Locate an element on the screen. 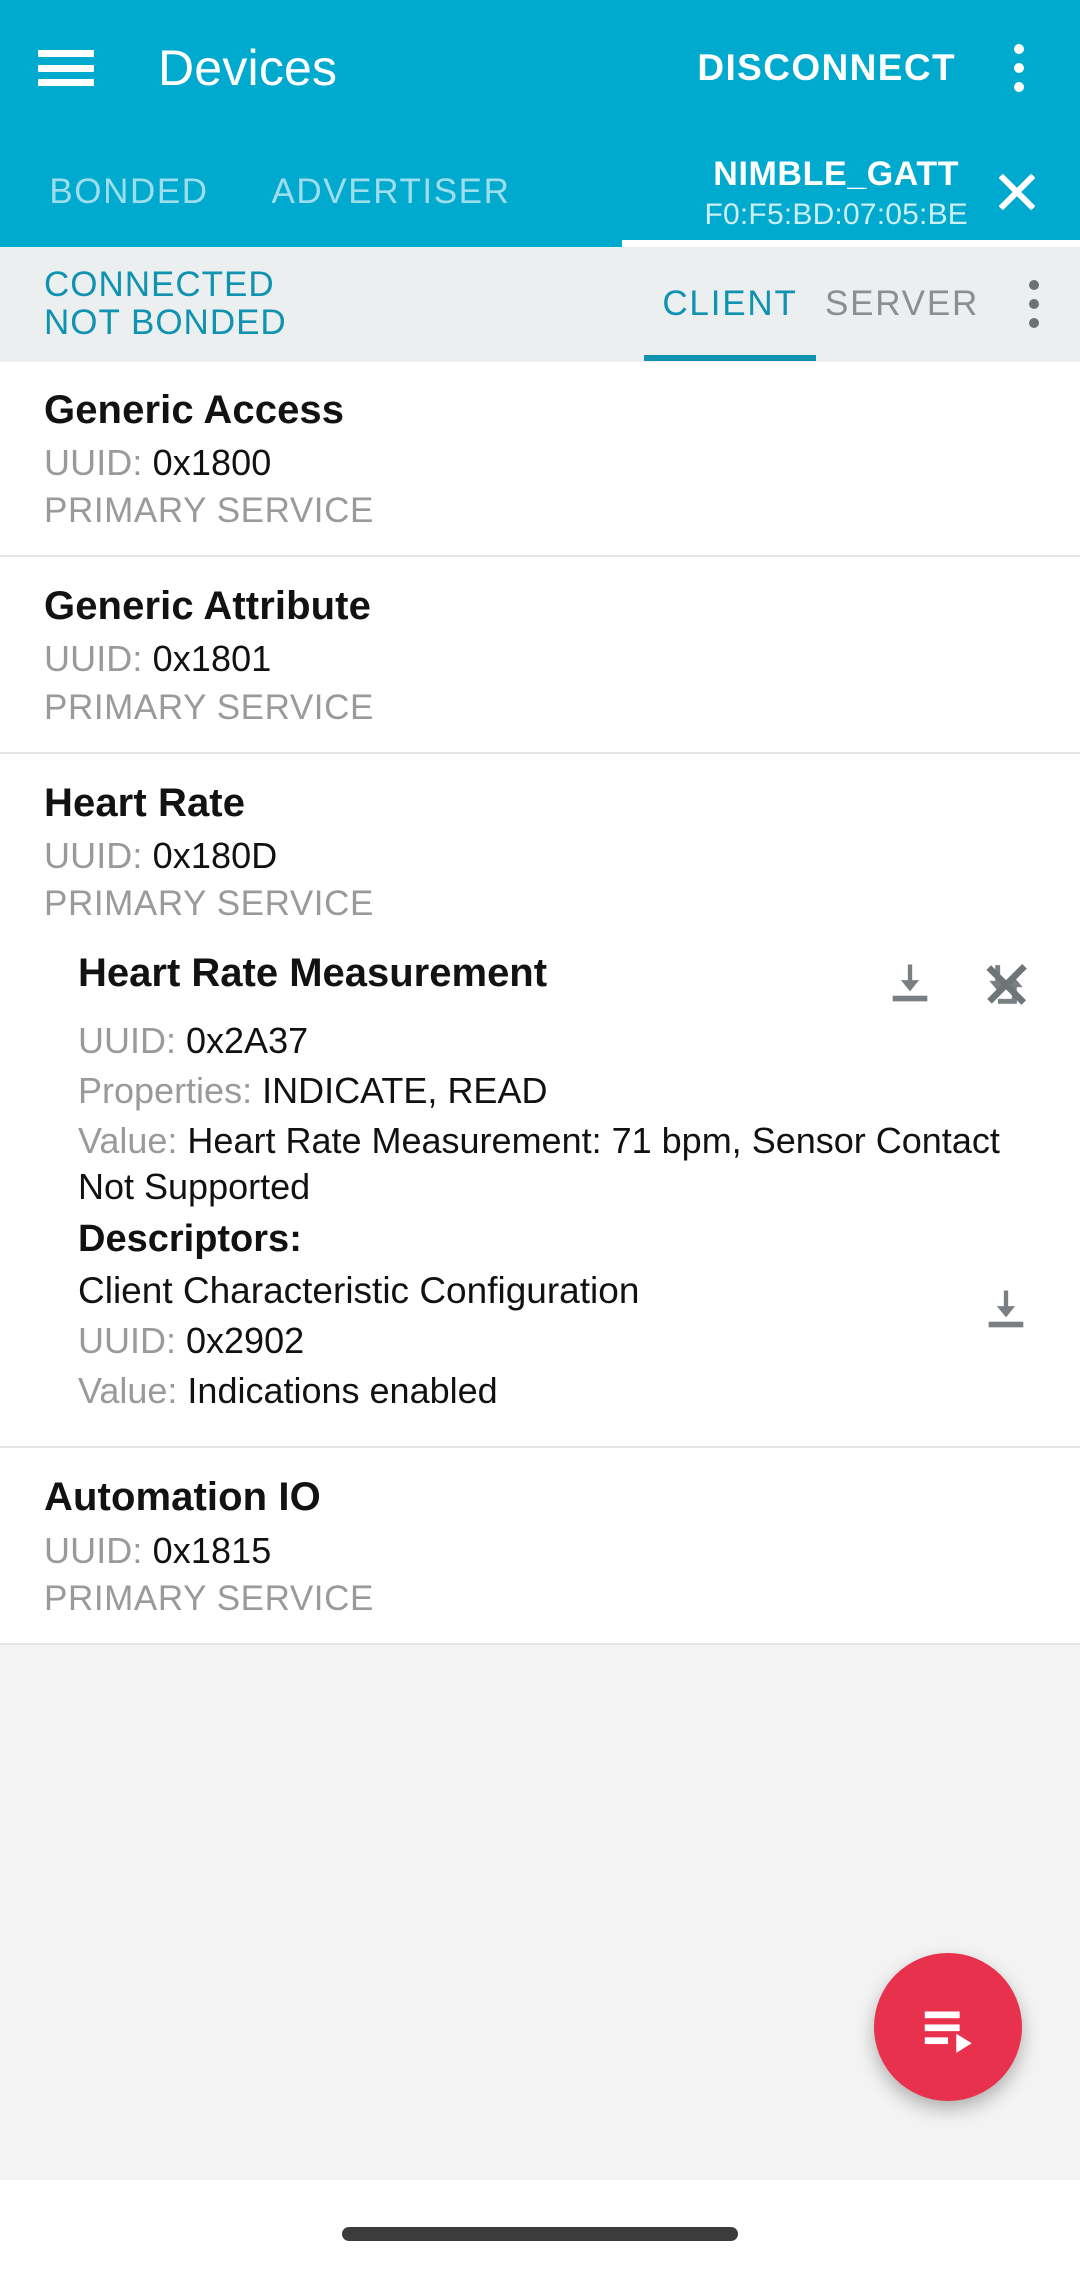 This screenshot has width=1080, height=2287. uuid-value: 0x1815 is located at coordinates (212, 1550).